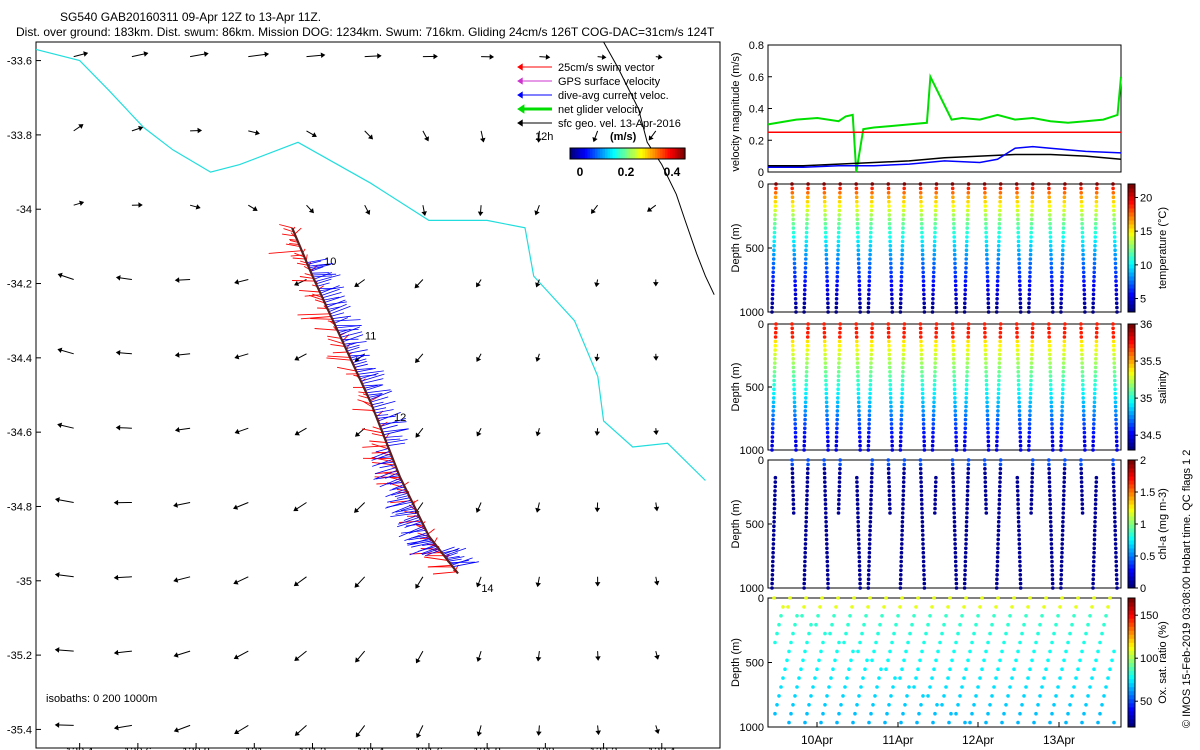 This screenshot has height=750, width=1200. What do you see at coordinates (1163, 662) in the screenshot?
I see `depth-colorbar-label: Ox. sat. ratio (%)` at bounding box center [1163, 662].